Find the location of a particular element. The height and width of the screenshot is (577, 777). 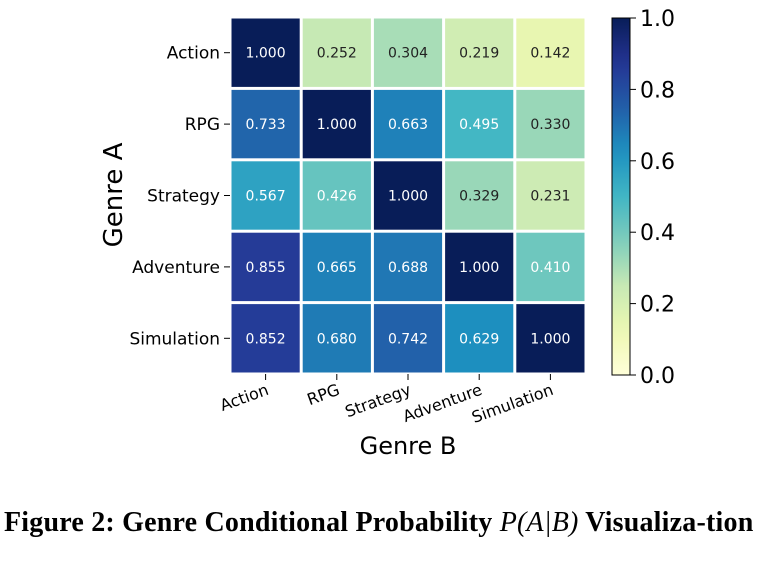

colorbar-tick-label: 0.0 is located at coordinates (657, 376).